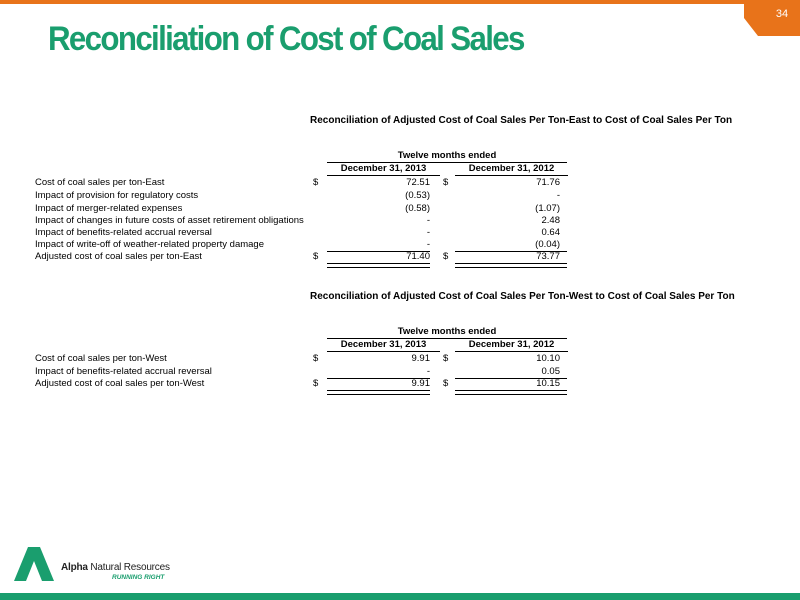 The width and height of the screenshot is (800, 600). Describe the element at coordinates (383, 345) in the screenshot. I see `west-col-2013-header: December 31, 2013` at that location.